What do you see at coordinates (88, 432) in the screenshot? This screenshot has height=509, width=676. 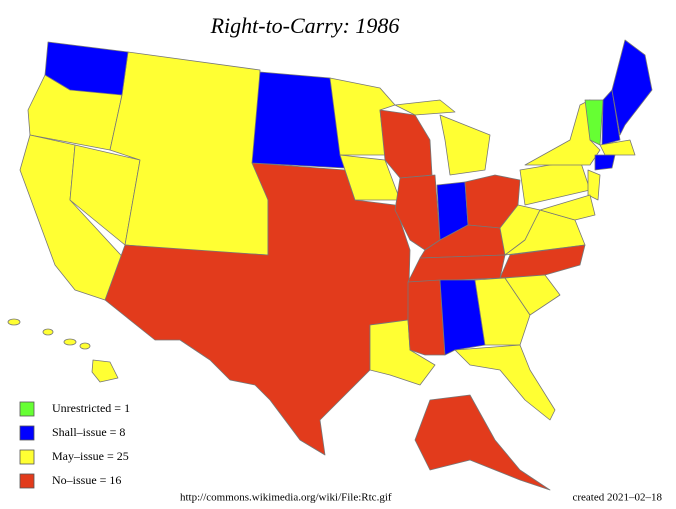 I see `legend-label: Shall–issue = 8` at bounding box center [88, 432].